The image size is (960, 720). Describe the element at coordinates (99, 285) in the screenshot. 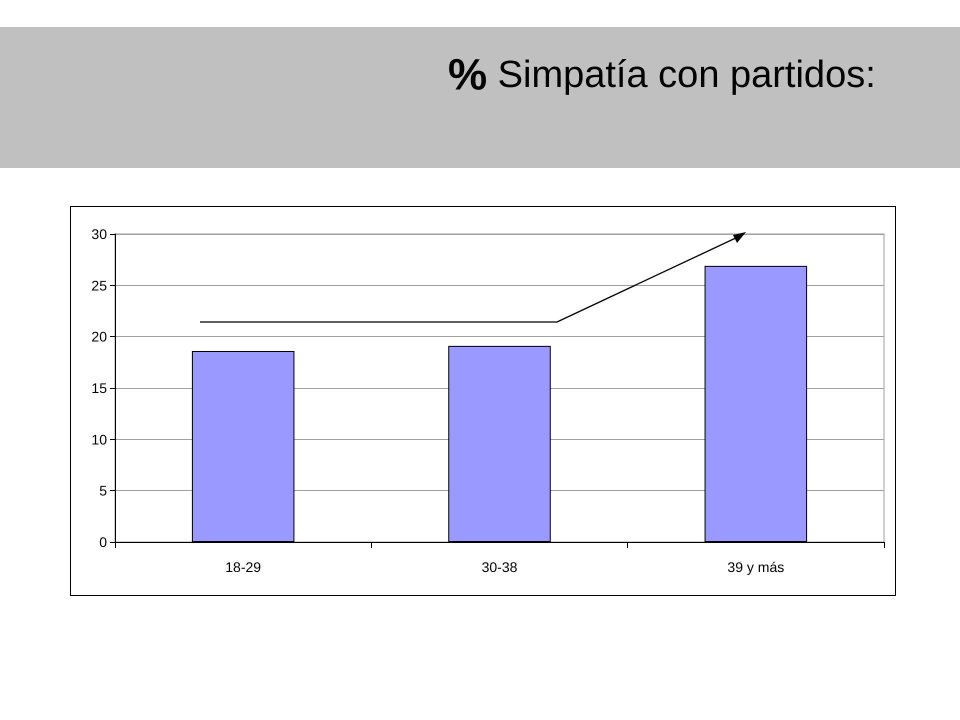

I see `y-tick-label: 25` at that location.